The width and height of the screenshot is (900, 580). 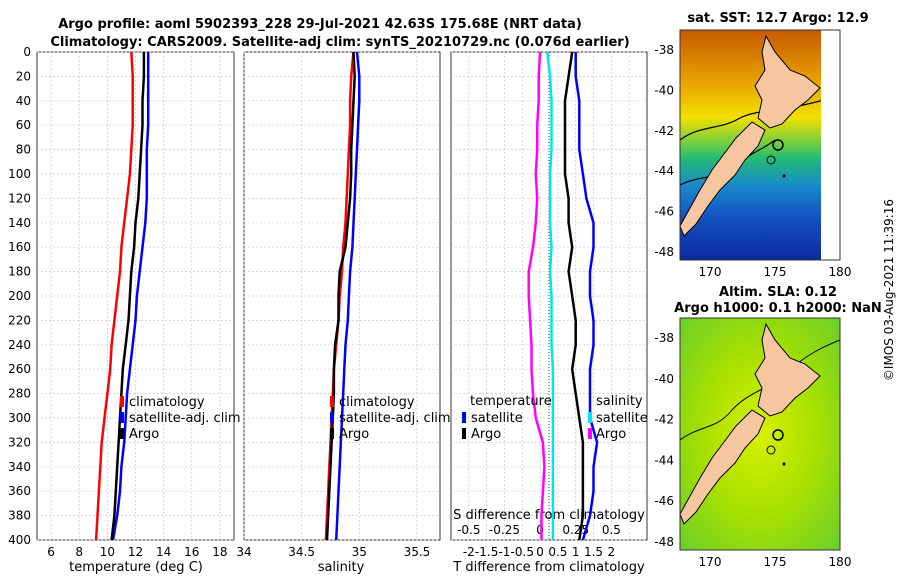 I want to click on sst-map-title: sat. SST: 12.7 Argo: 12.9, so click(x=777, y=18).